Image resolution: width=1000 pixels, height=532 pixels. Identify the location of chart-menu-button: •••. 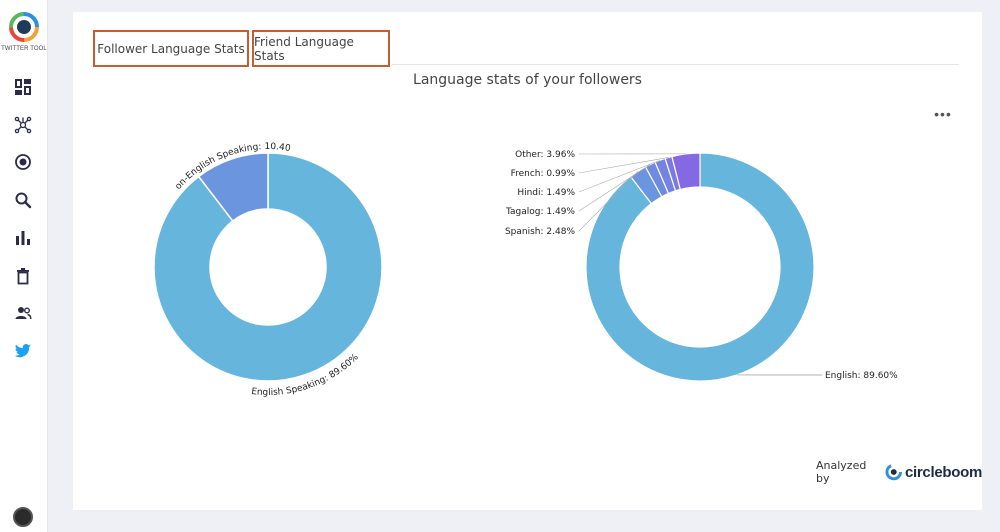
(943, 114).